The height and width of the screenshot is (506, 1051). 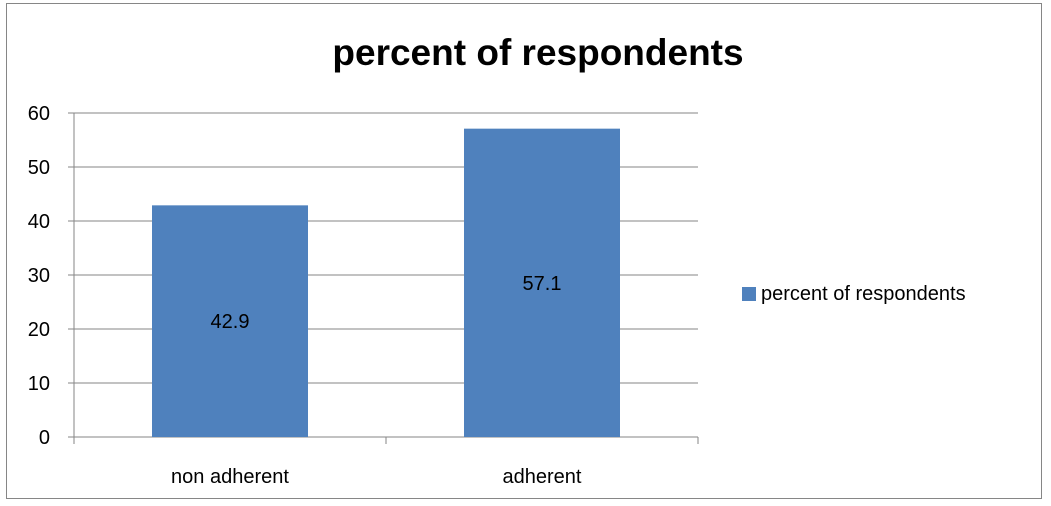 I want to click on legend-swatch, so click(x=749, y=294).